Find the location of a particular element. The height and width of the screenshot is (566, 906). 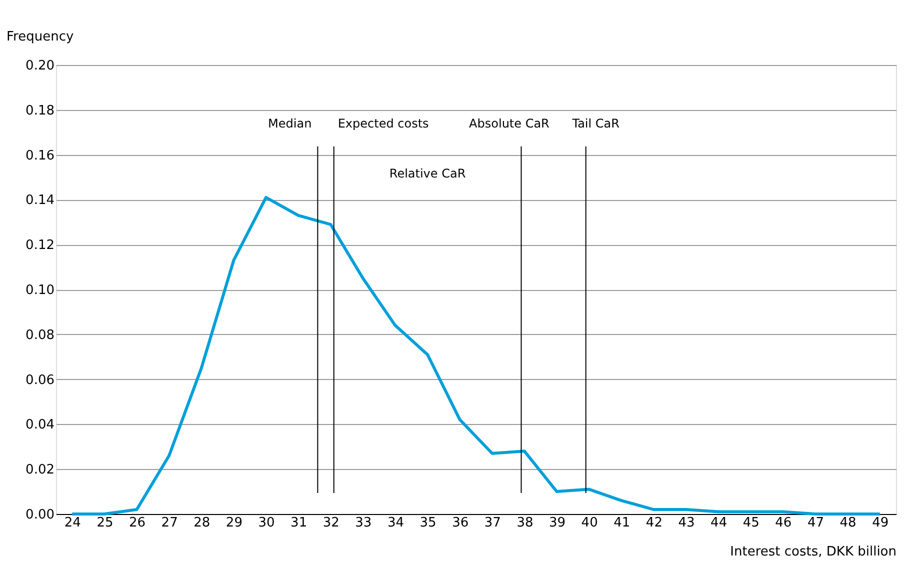

x-tick-label: 25 is located at coordinates (105, 523).